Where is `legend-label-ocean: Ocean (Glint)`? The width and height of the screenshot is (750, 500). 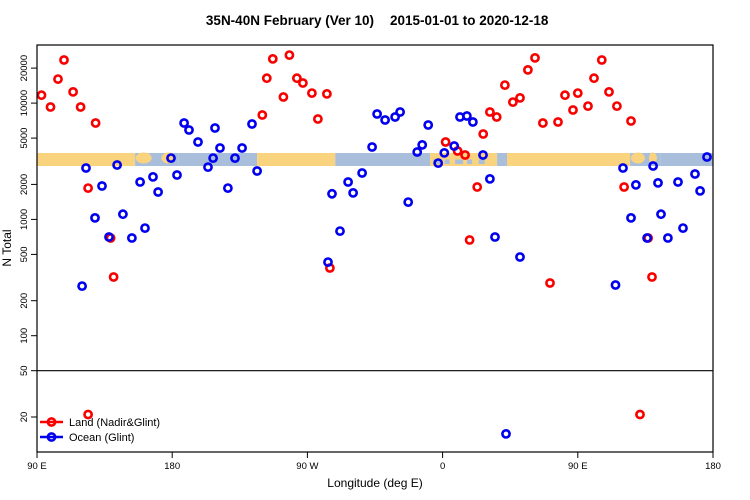 legend-label-ocean: Ocean (Glint) is located at coordinates (101, 438).